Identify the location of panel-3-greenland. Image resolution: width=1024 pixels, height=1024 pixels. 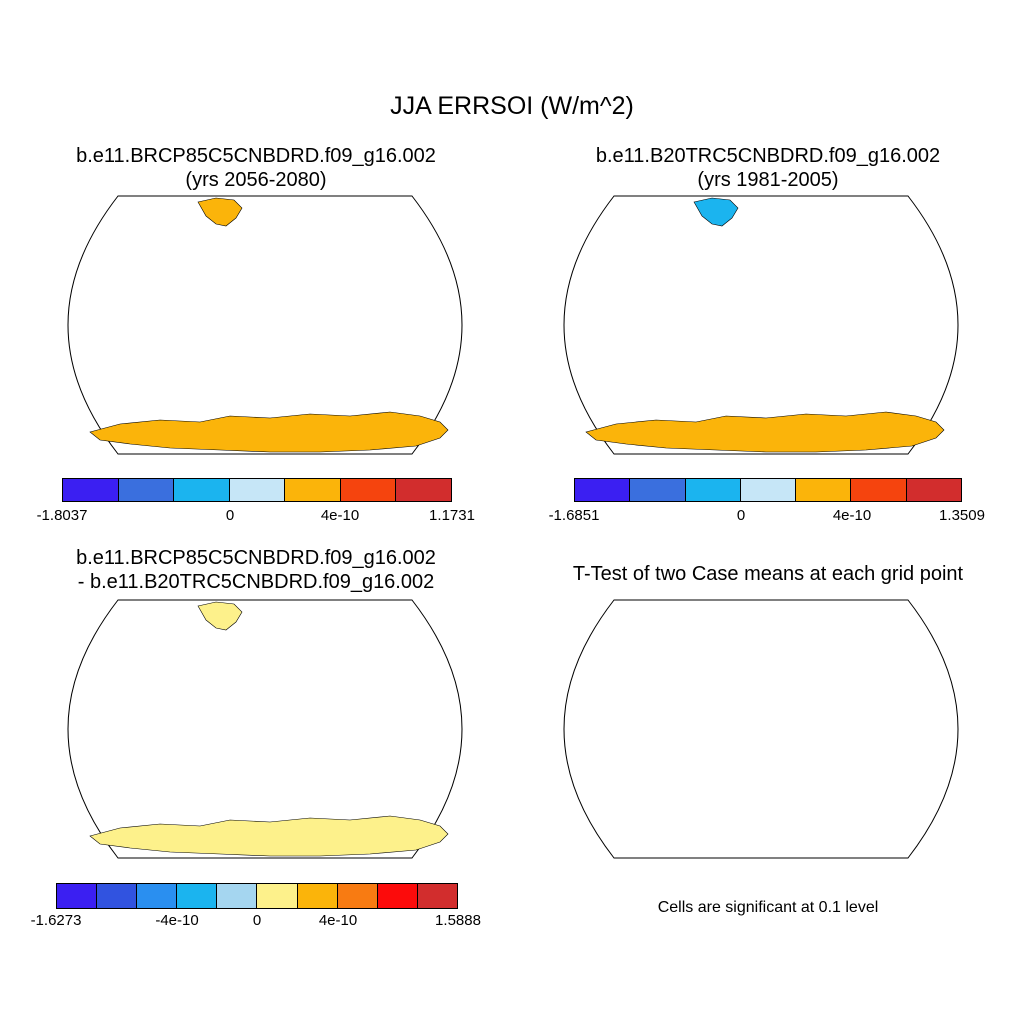
(220, 616).